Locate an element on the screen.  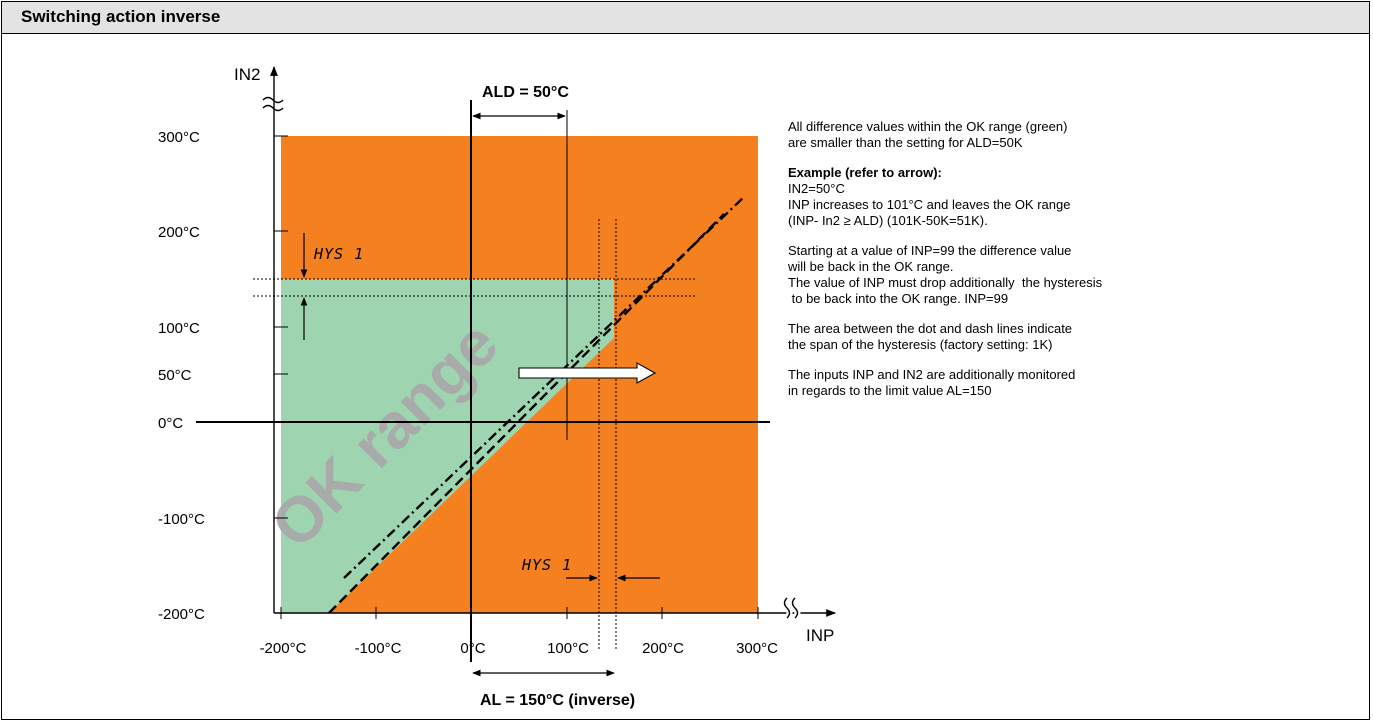
note-line: are smaller than the setting for ALD=50K is located at coordinates (905, 142).